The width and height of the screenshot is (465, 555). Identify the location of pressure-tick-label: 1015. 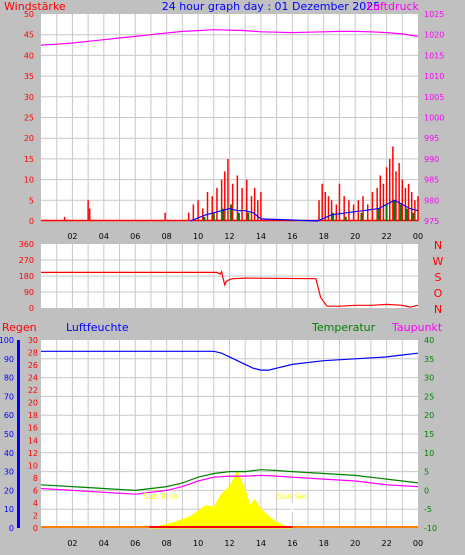
(434, 55).